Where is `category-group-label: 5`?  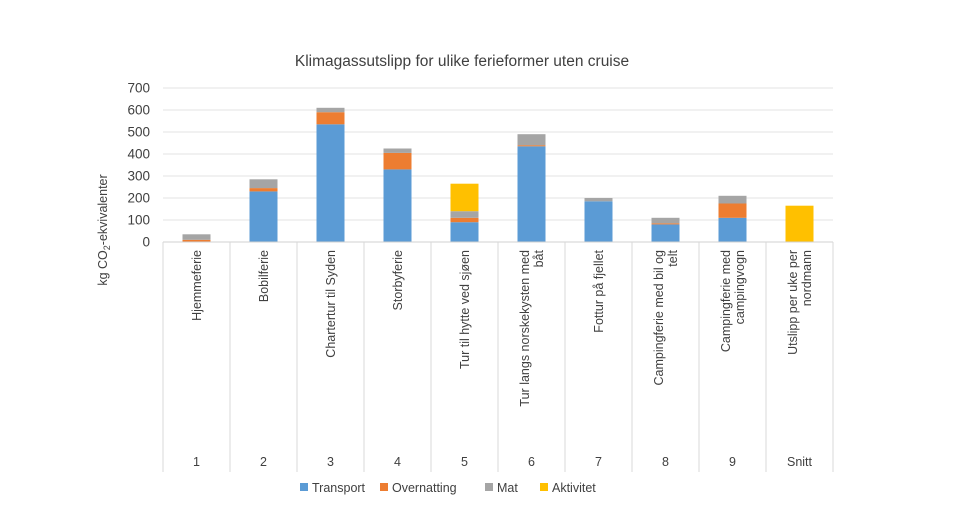 category-group-label: 5 is located at coordinates (464, 462).